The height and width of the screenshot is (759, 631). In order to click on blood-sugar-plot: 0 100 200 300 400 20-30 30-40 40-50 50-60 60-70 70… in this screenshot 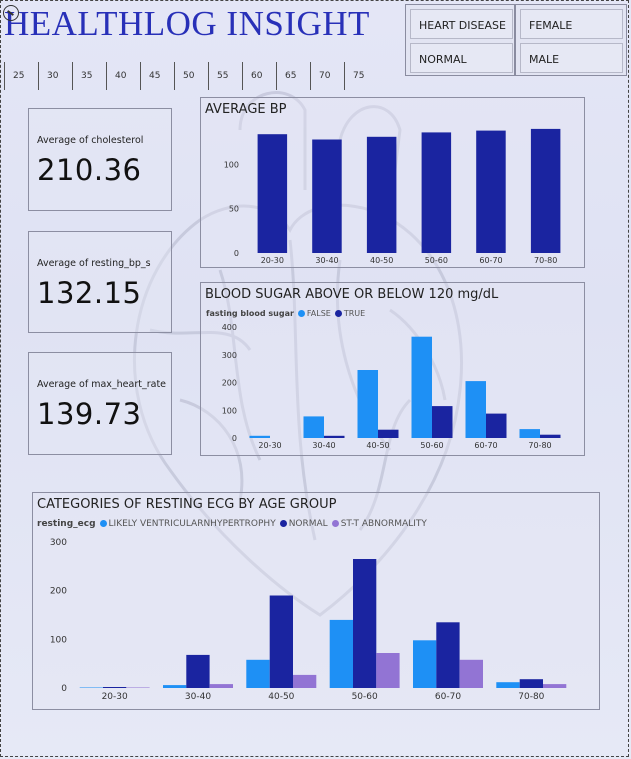, I will do `click(391, 386)`.